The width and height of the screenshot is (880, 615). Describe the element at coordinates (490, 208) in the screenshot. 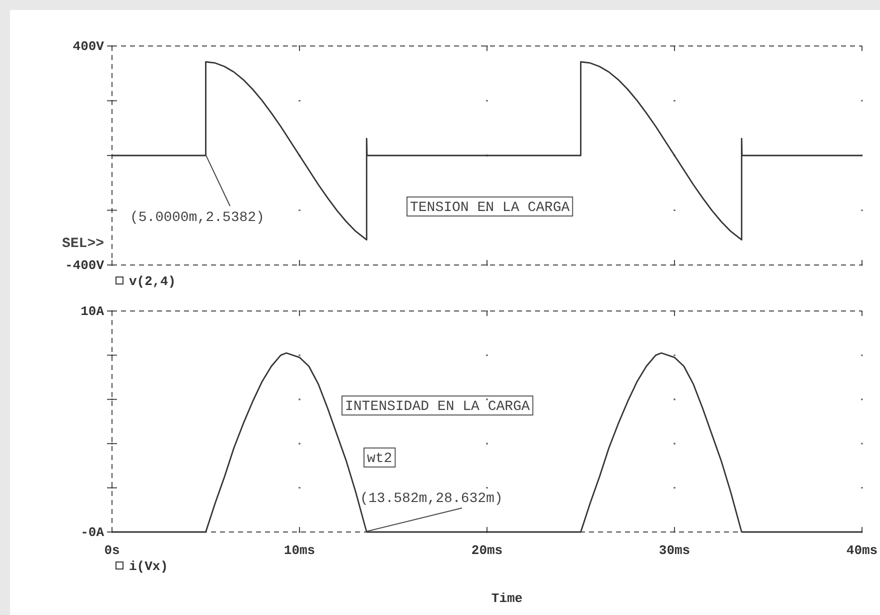

I see `annotation: TENSION EN LA CARGA` at that location.